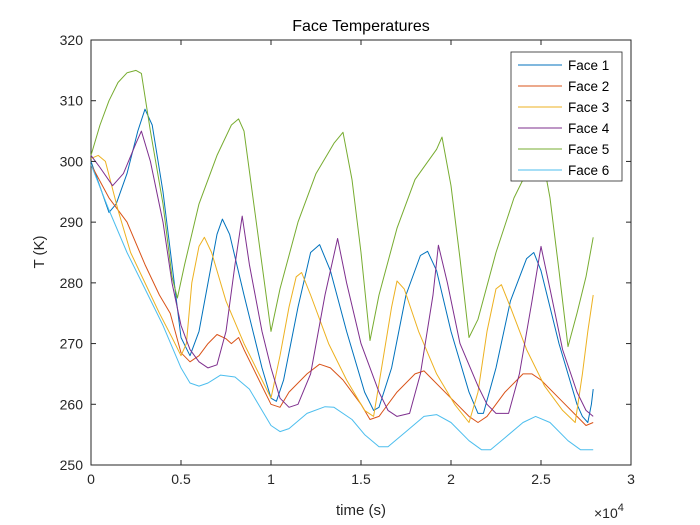  What do you see at coordinates (588, 149) in the screenshot?
I see `legend-label-face-5: Face 5` at bounding box center [588, 149].